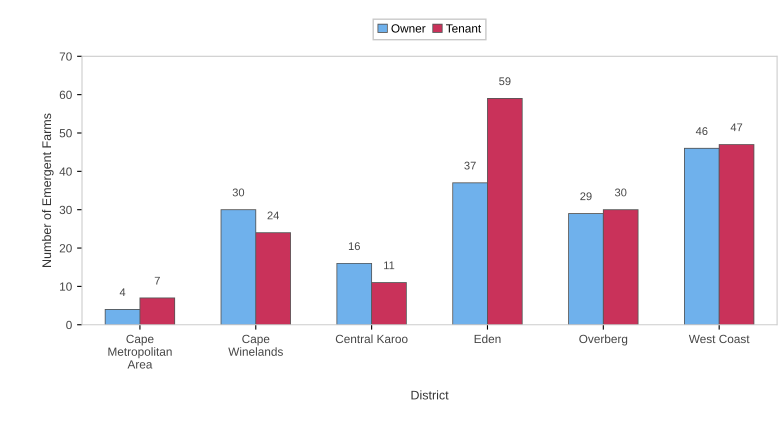  I want to click on data-label: 24, so click(274, 216).